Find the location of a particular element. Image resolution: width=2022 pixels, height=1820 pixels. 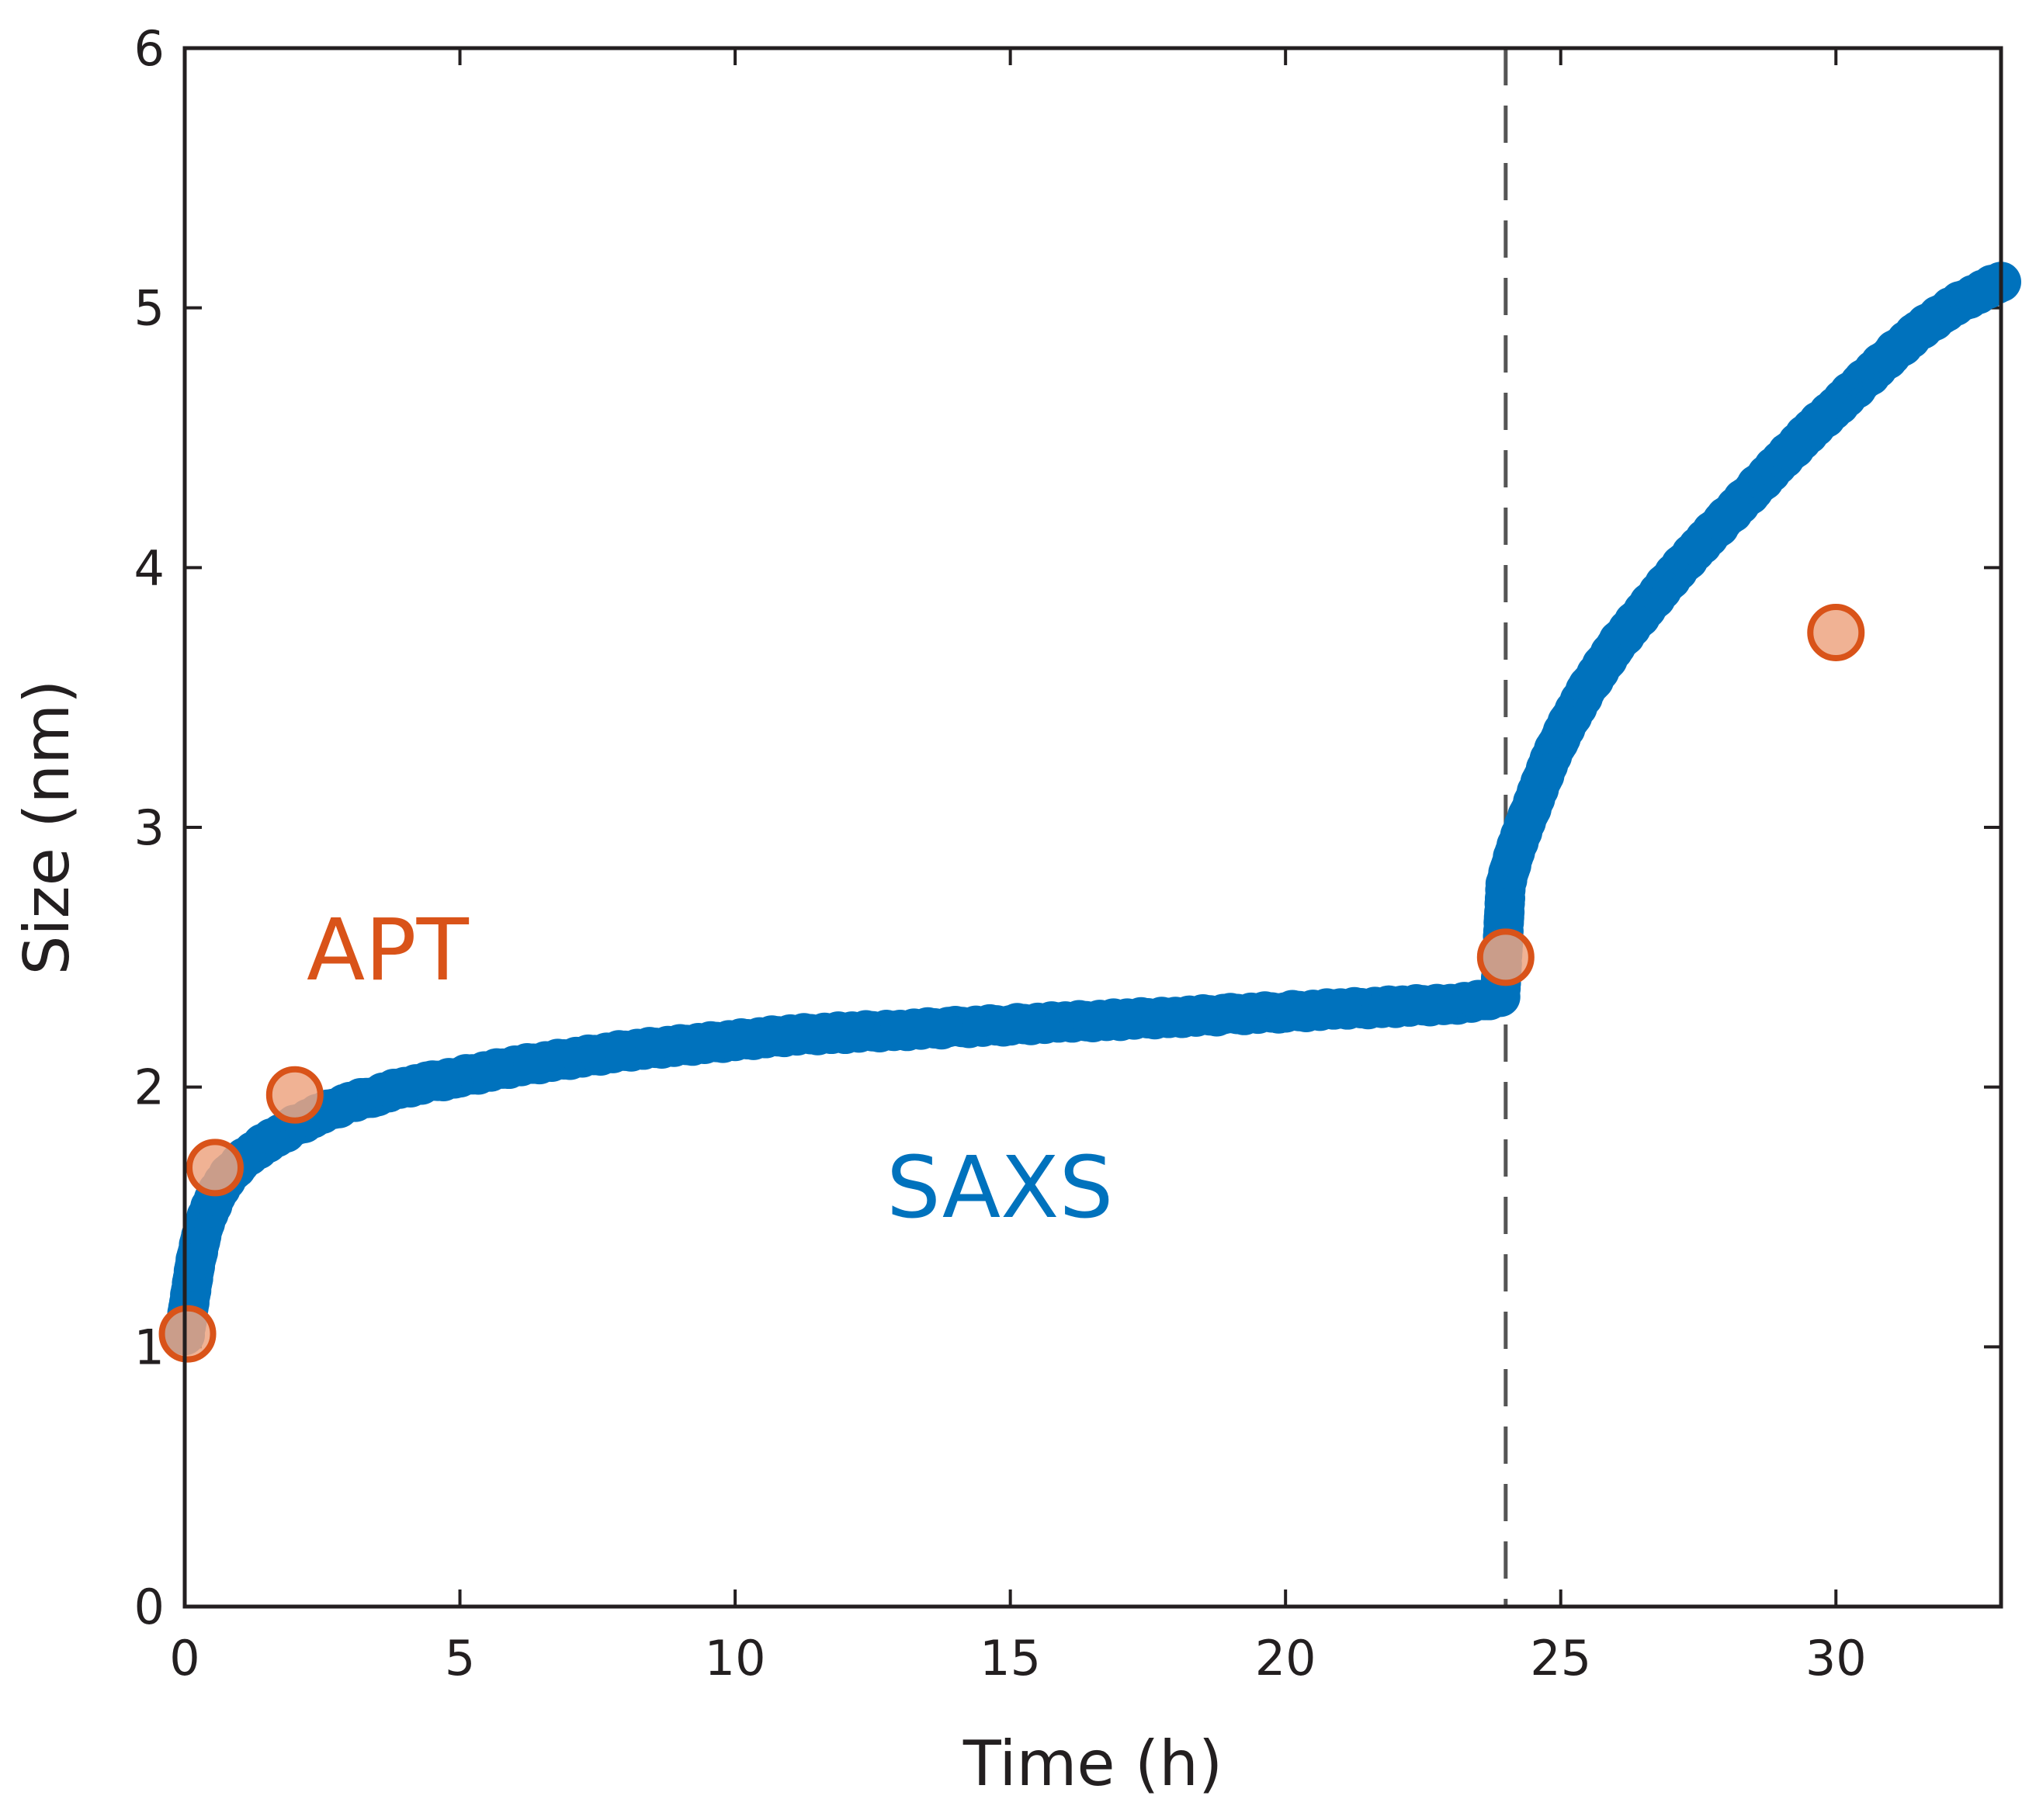

x-tick-label: 5 is located at coordinates (460, 1659).